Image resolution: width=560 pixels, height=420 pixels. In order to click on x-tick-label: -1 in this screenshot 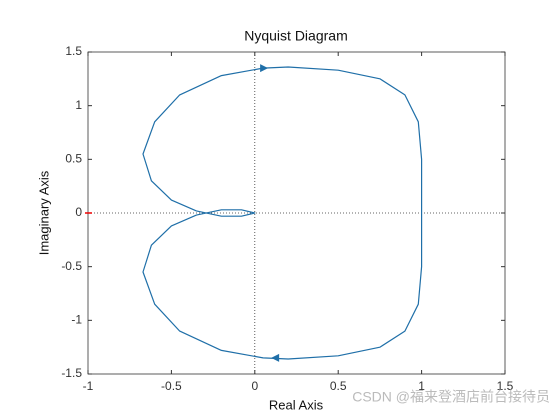, I will do `click(88, 386)`.